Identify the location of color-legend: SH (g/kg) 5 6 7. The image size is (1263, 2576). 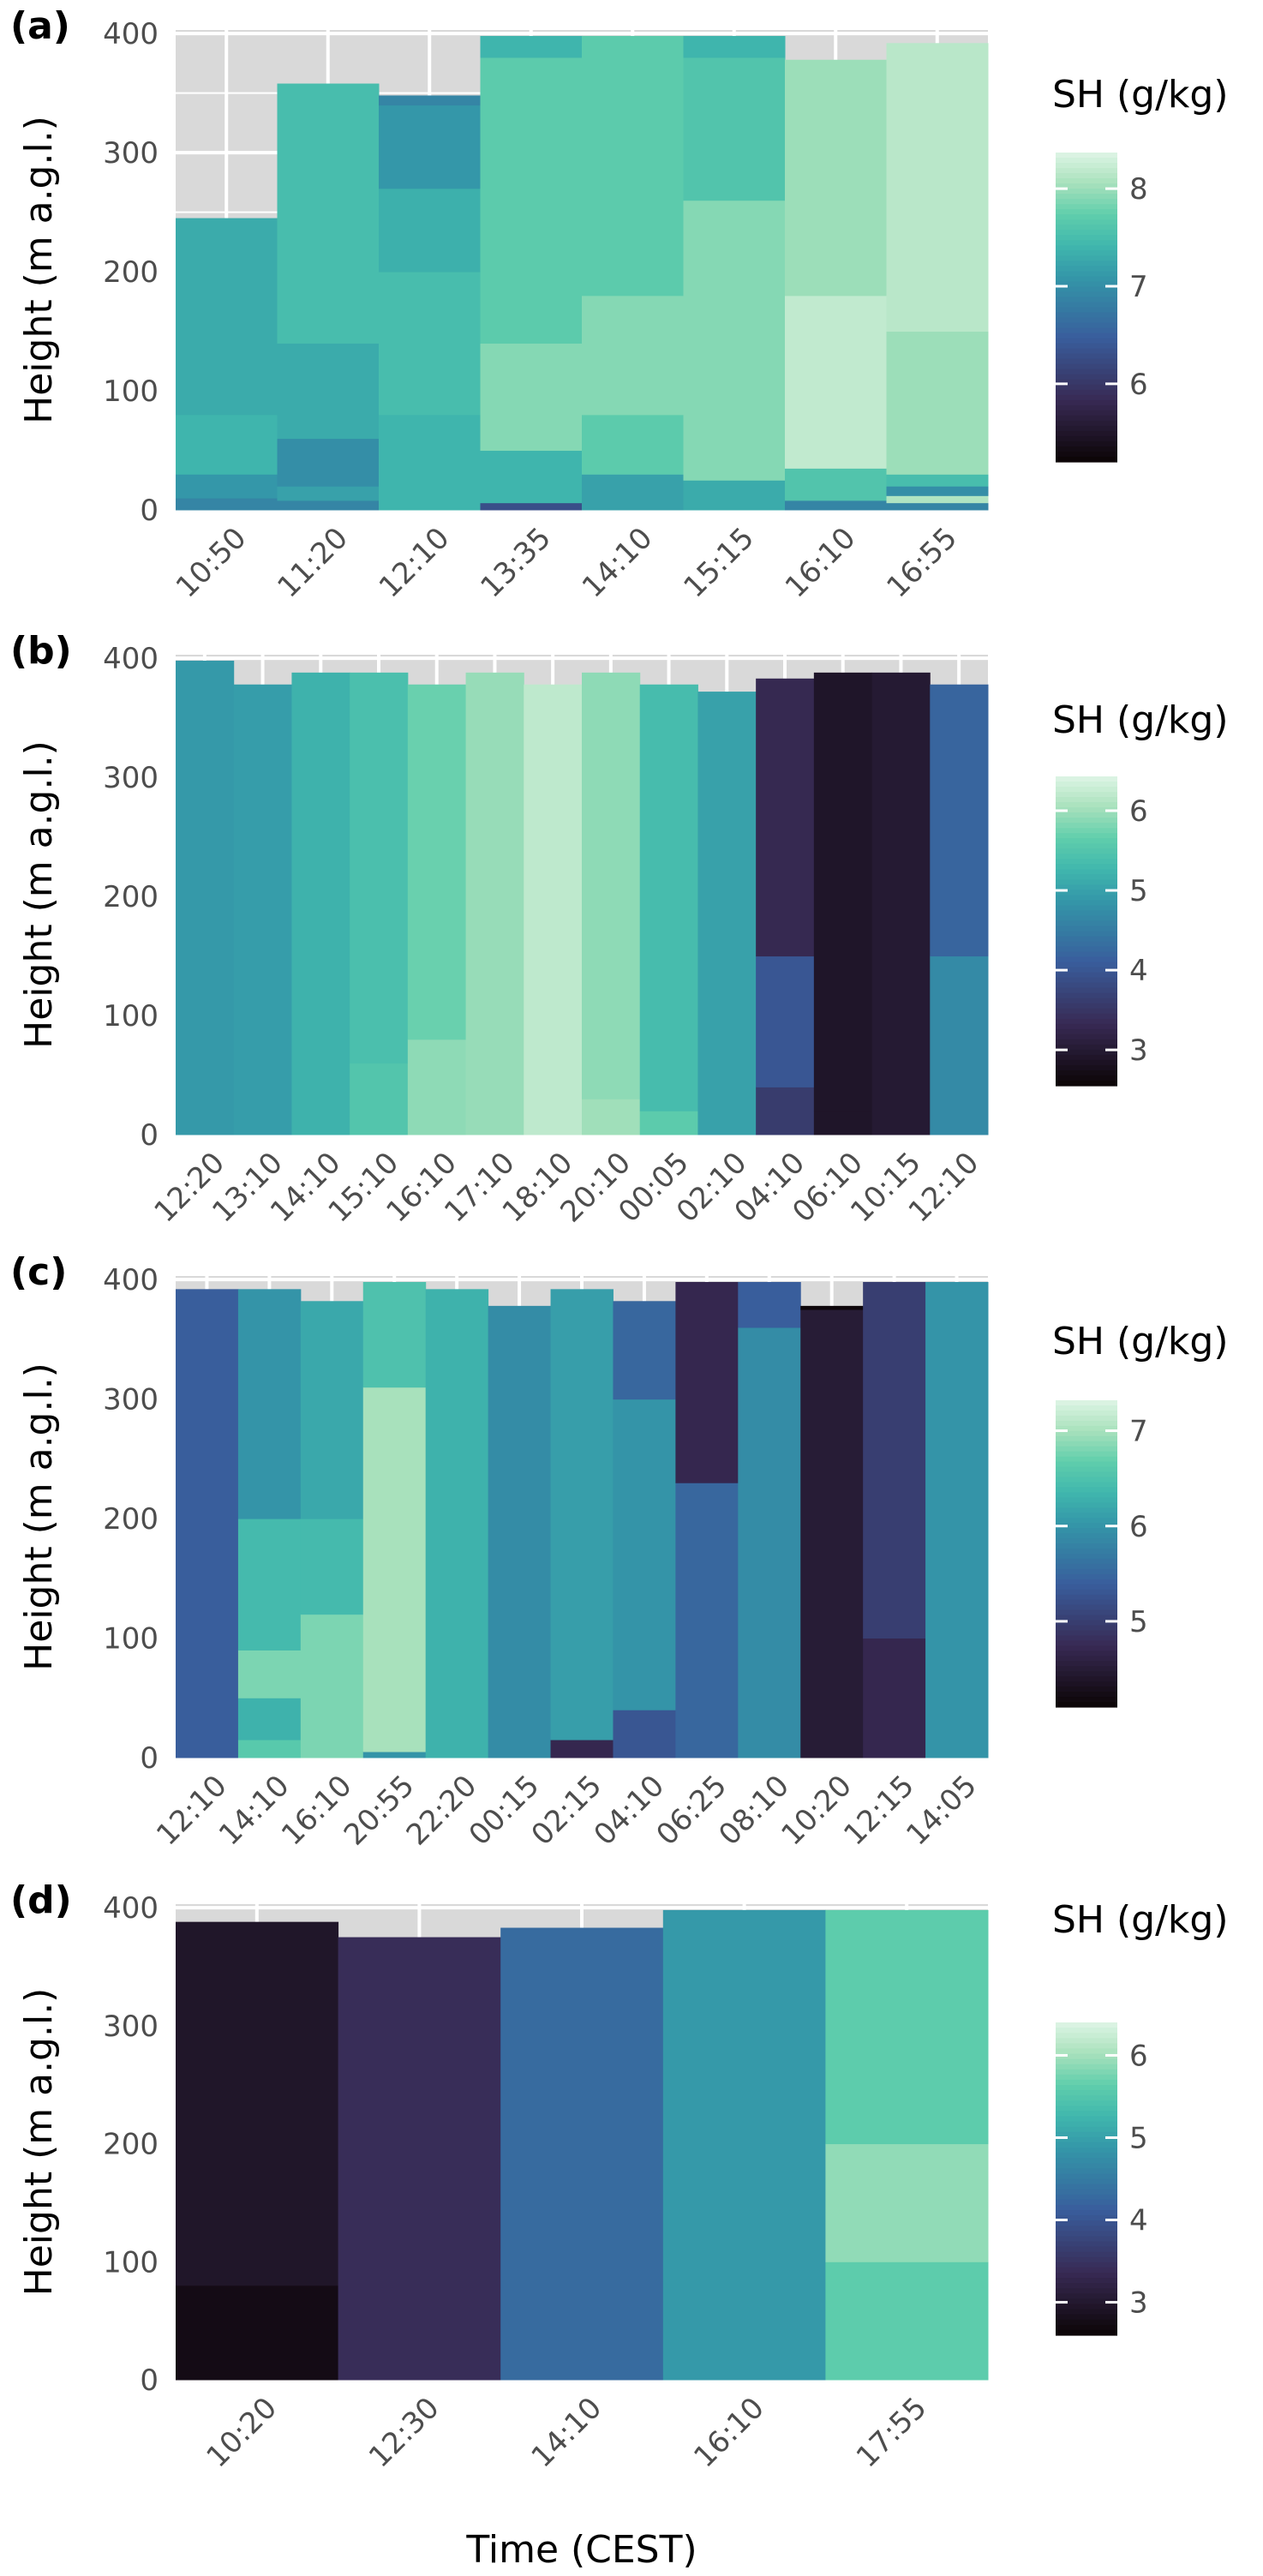
(1141, 1514).